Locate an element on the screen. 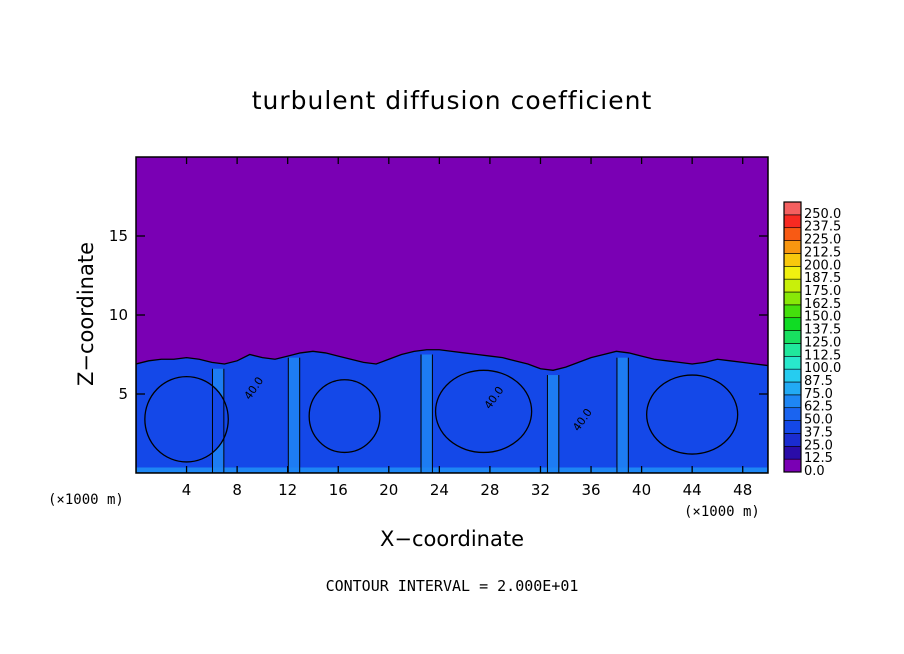  colorbar-frame is located at coordinates (792, 337).